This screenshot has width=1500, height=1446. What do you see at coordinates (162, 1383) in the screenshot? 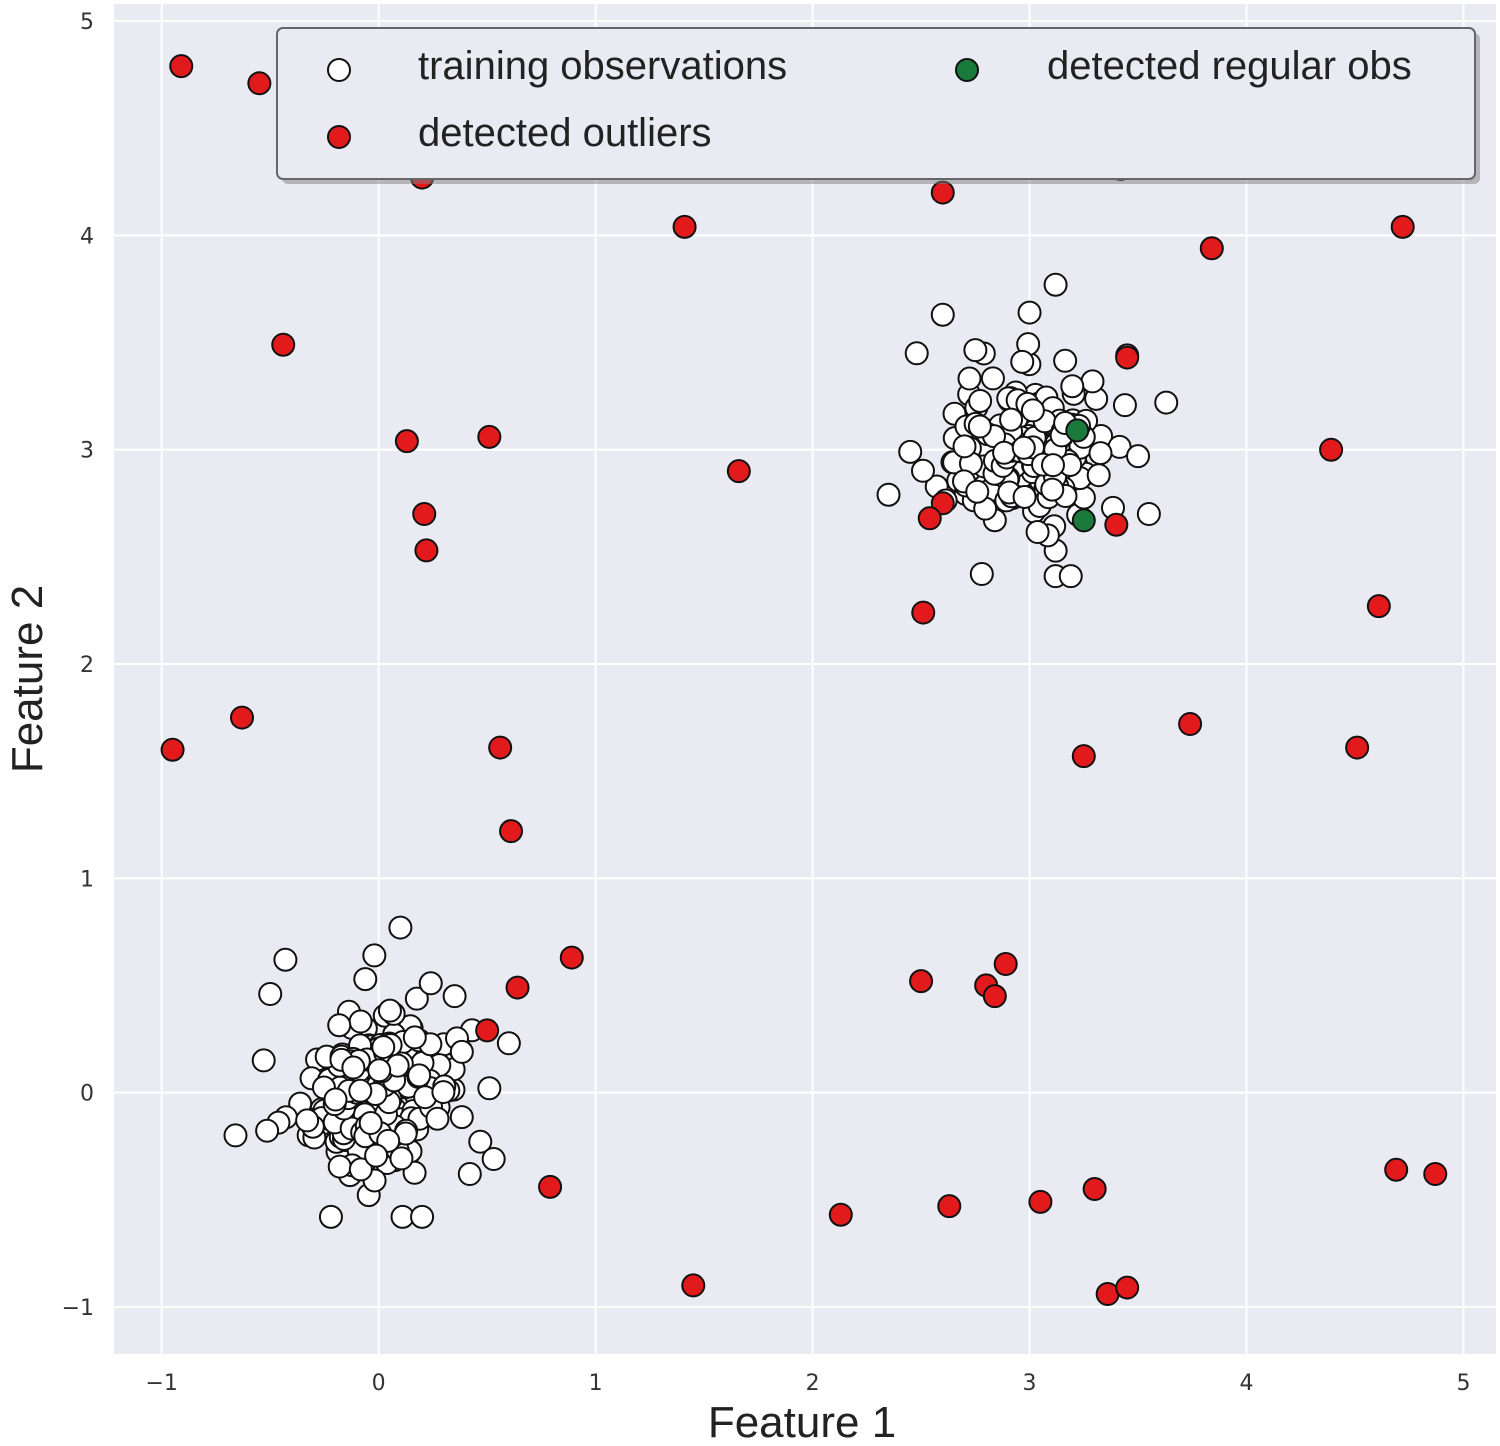
I see `x-tick-label: −1` at bounding box center [162, 1383].